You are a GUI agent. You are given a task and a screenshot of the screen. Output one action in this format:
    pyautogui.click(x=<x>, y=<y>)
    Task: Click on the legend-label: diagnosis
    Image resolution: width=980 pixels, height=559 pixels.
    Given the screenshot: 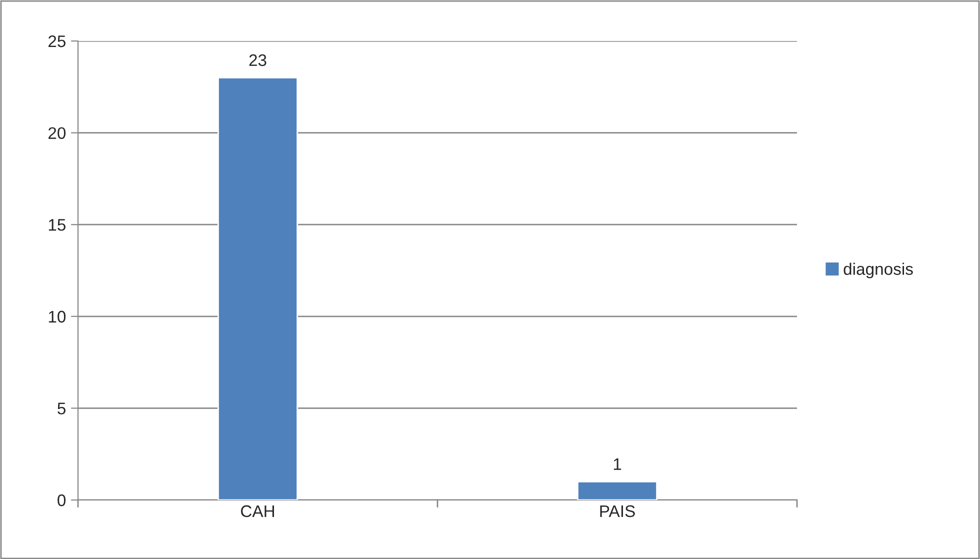 What is the action you would take?
    pyautogui.click(x=878, y=270)
    